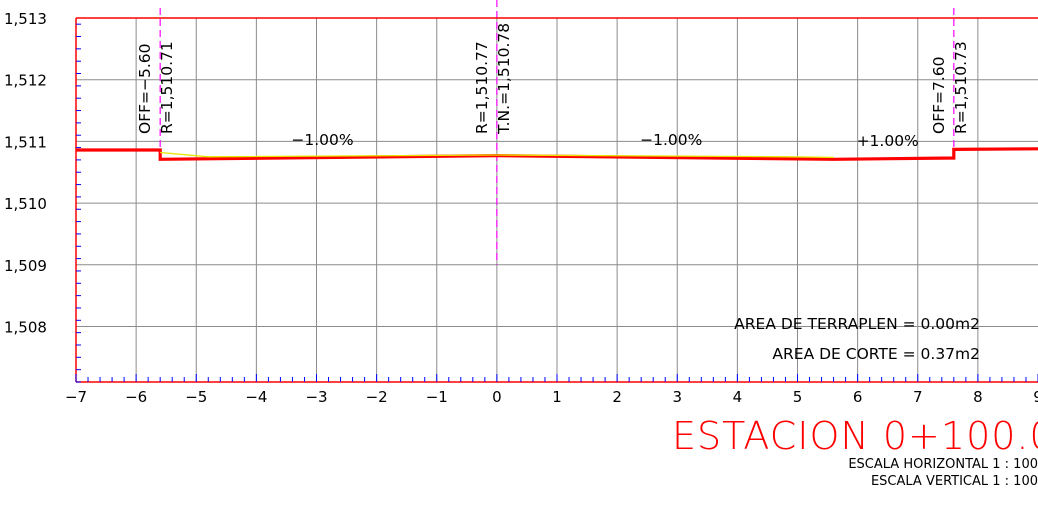 This screenshot has width=1038, height=508. I want to click on y-tick-label: 1,512, so click(25, 81).